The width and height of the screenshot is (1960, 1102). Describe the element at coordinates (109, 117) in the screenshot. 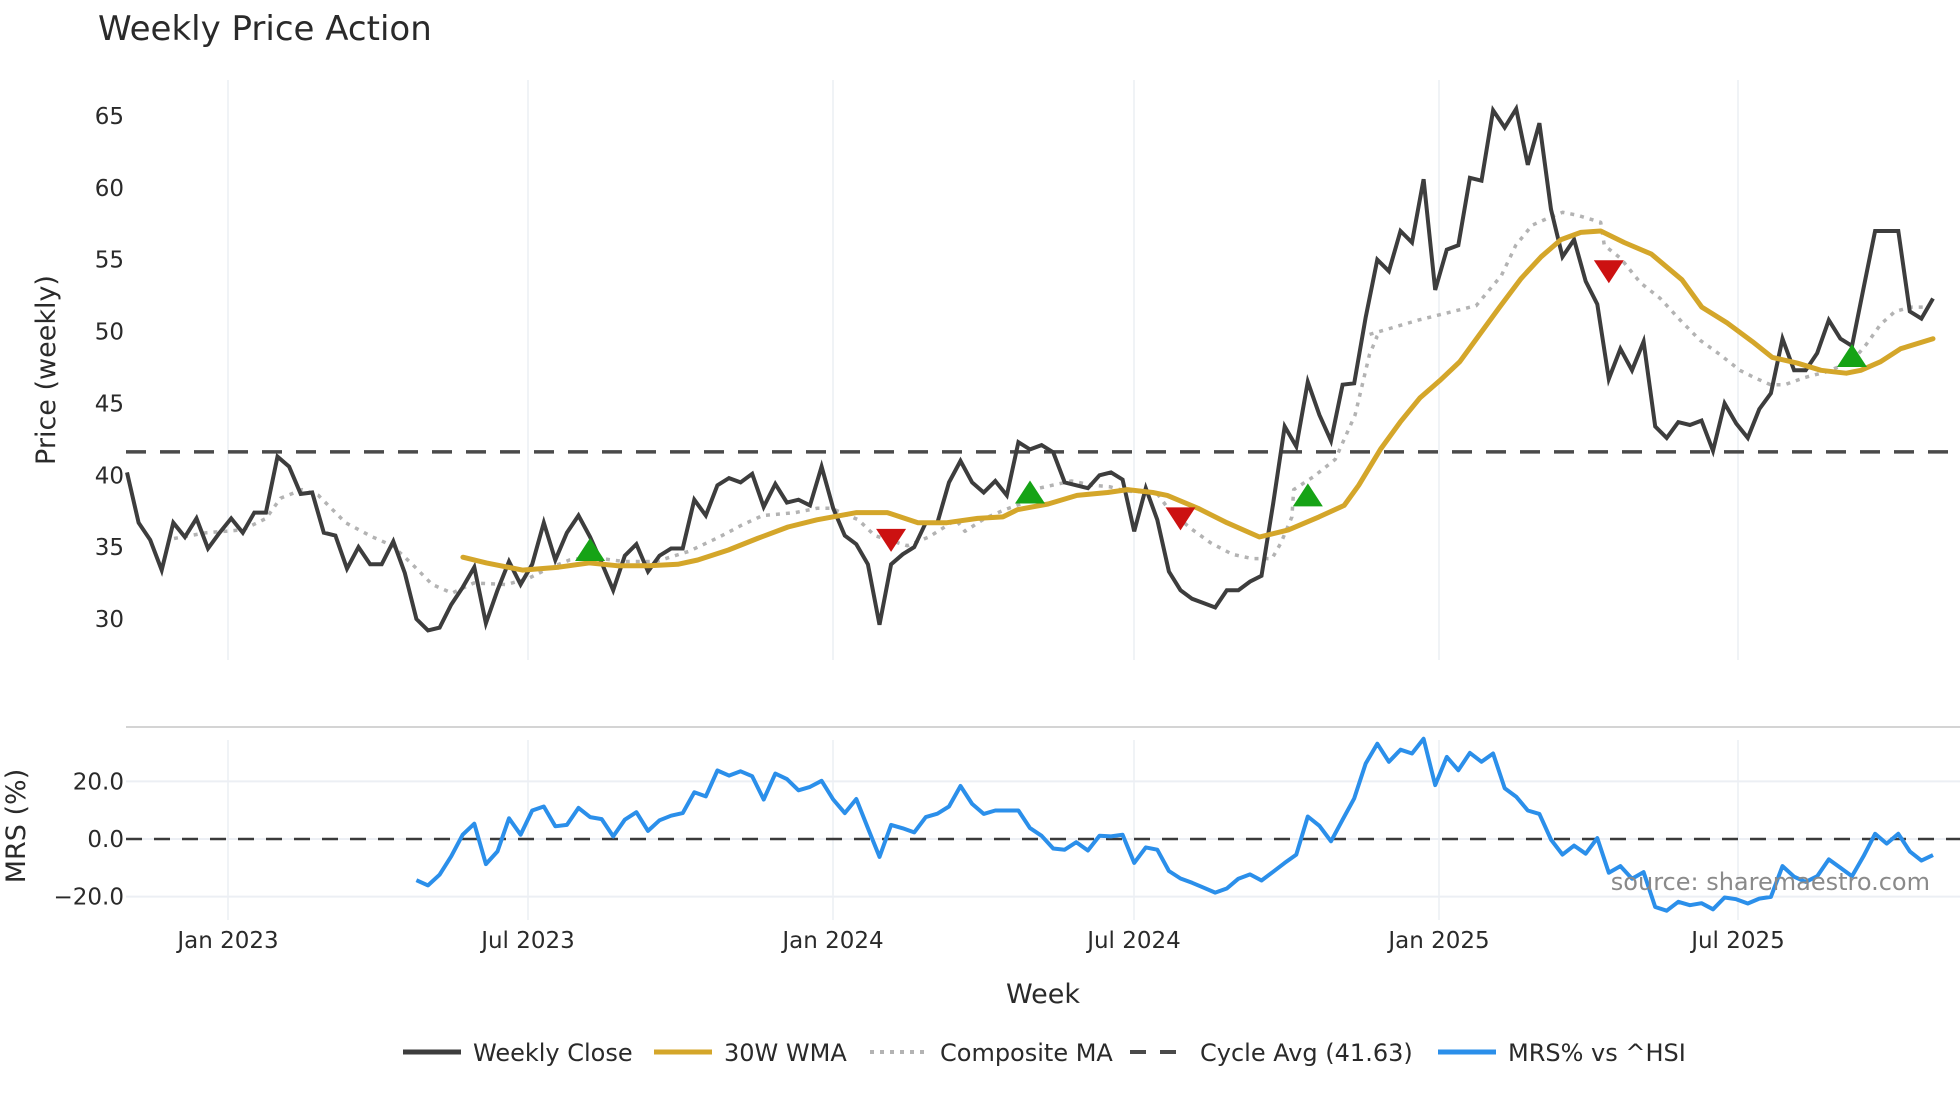

I see `y-tick-label: 65` at that location.